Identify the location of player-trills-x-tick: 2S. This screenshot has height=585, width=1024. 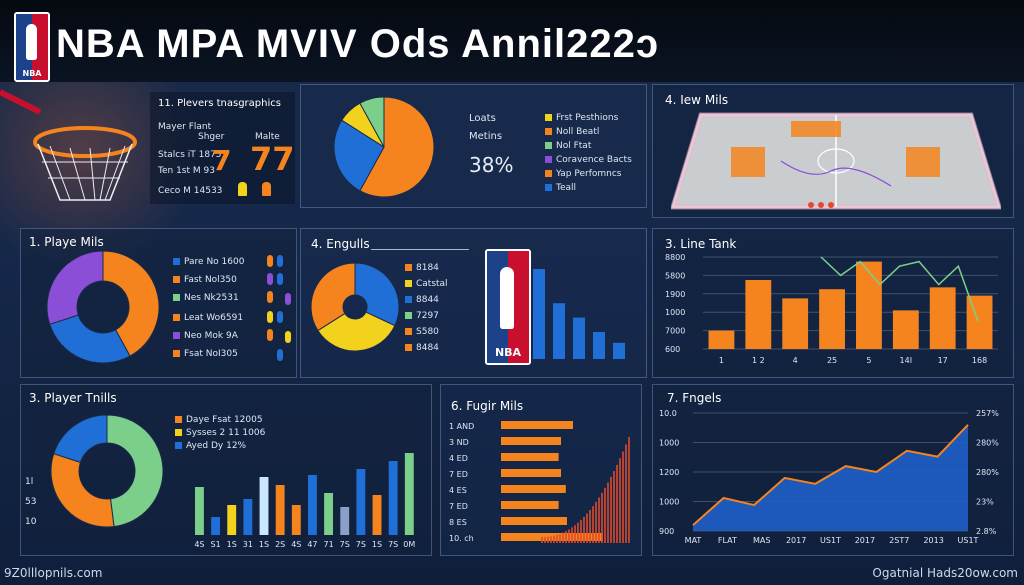
(280, 544).